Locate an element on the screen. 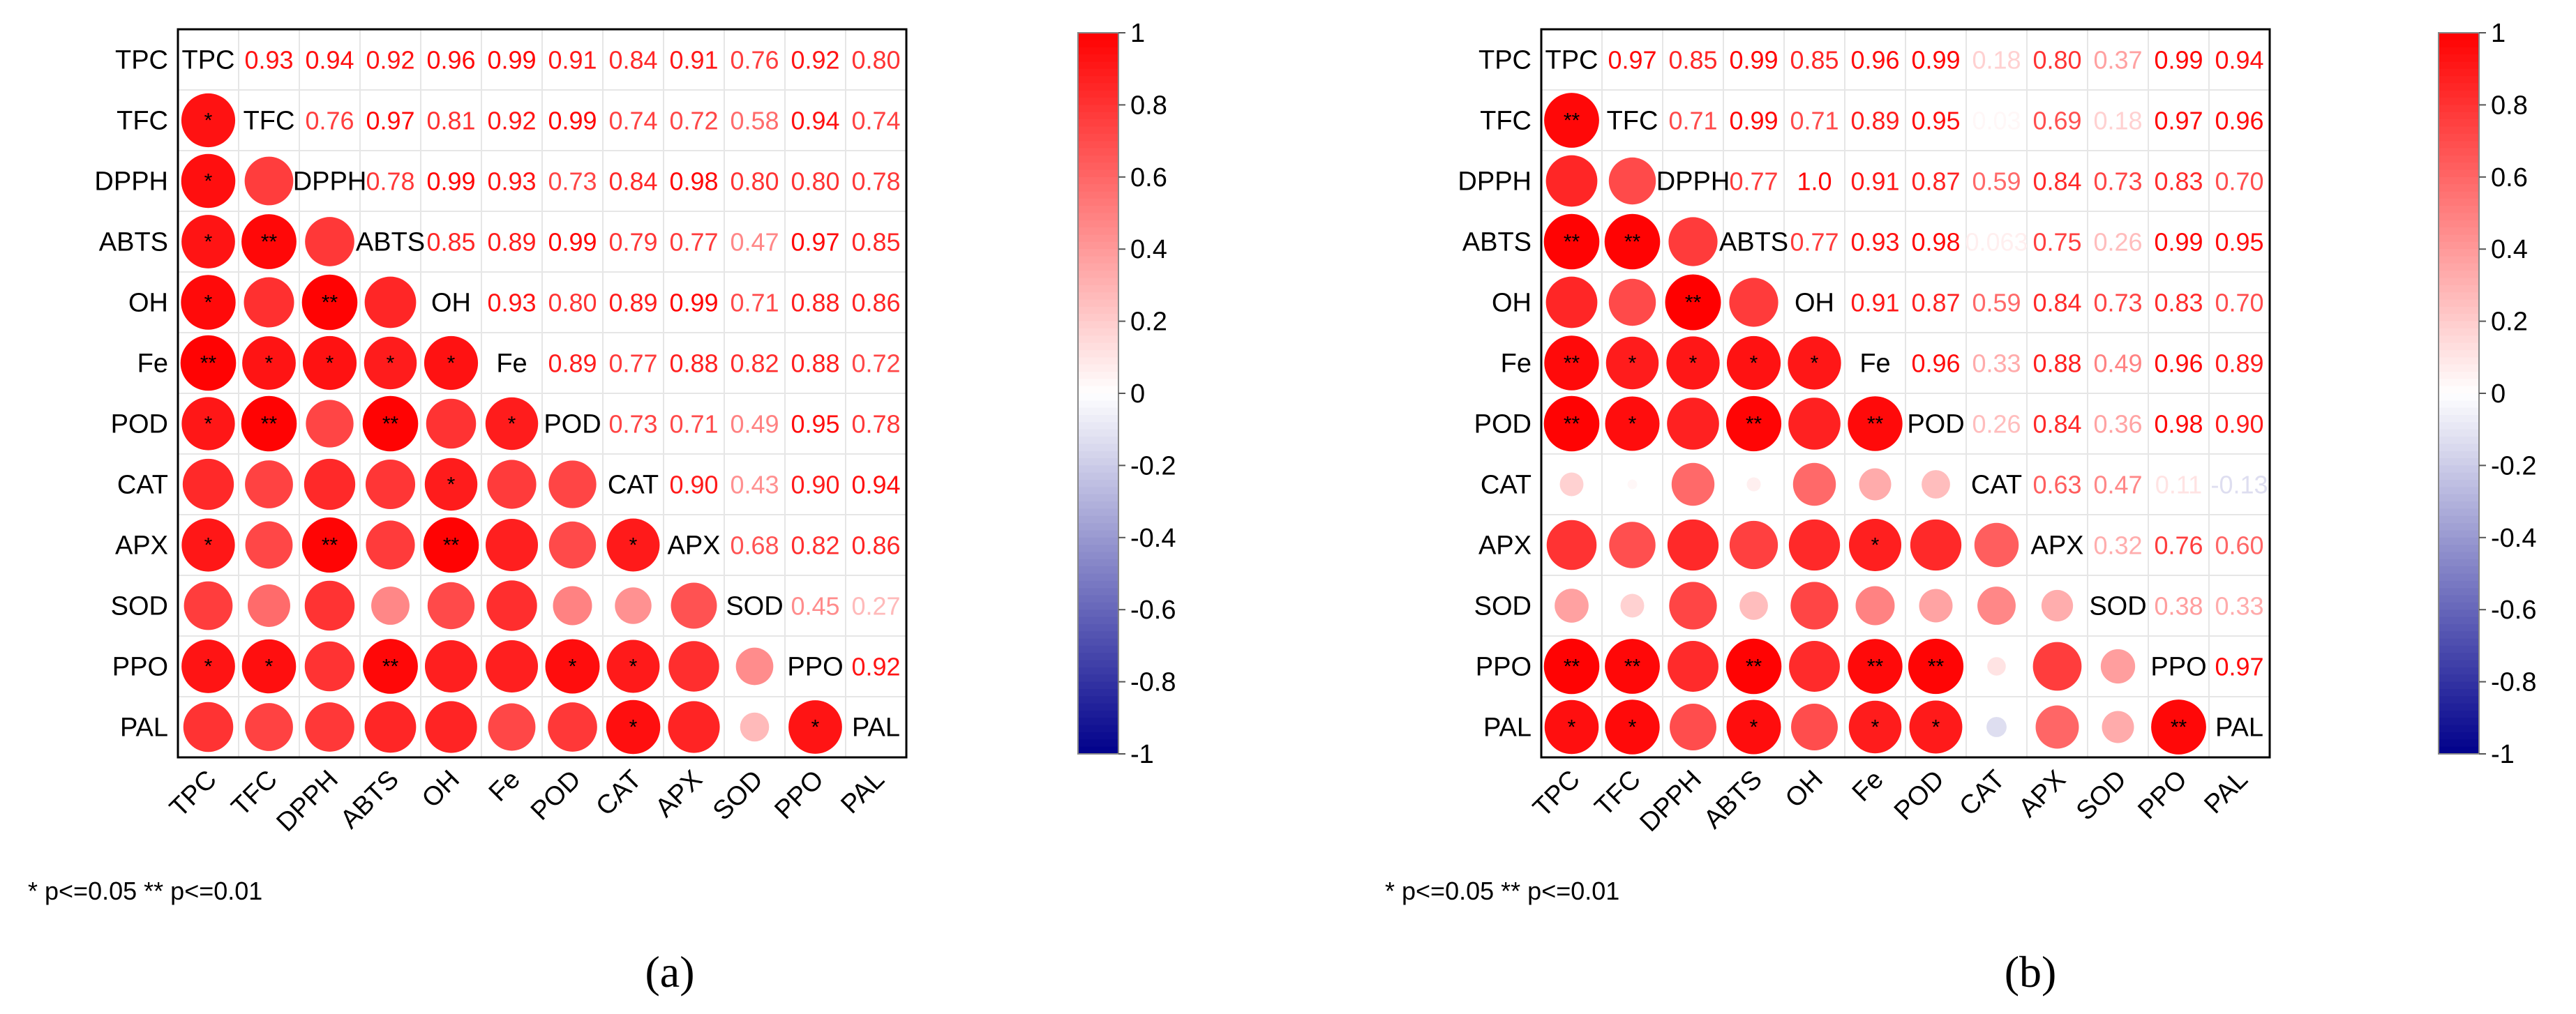 This screenshot has height=1014, width=2576. correlation-value: 0.87 is located at coordinates (1935, 181).